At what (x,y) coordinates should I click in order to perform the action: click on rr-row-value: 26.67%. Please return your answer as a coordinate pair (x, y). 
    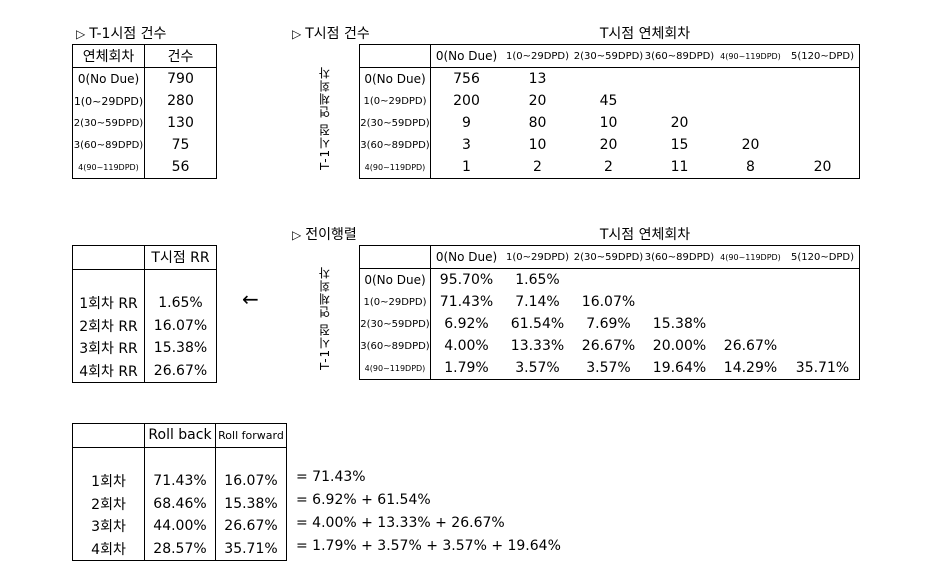
    Looking at the image, I should click on (180, 370).